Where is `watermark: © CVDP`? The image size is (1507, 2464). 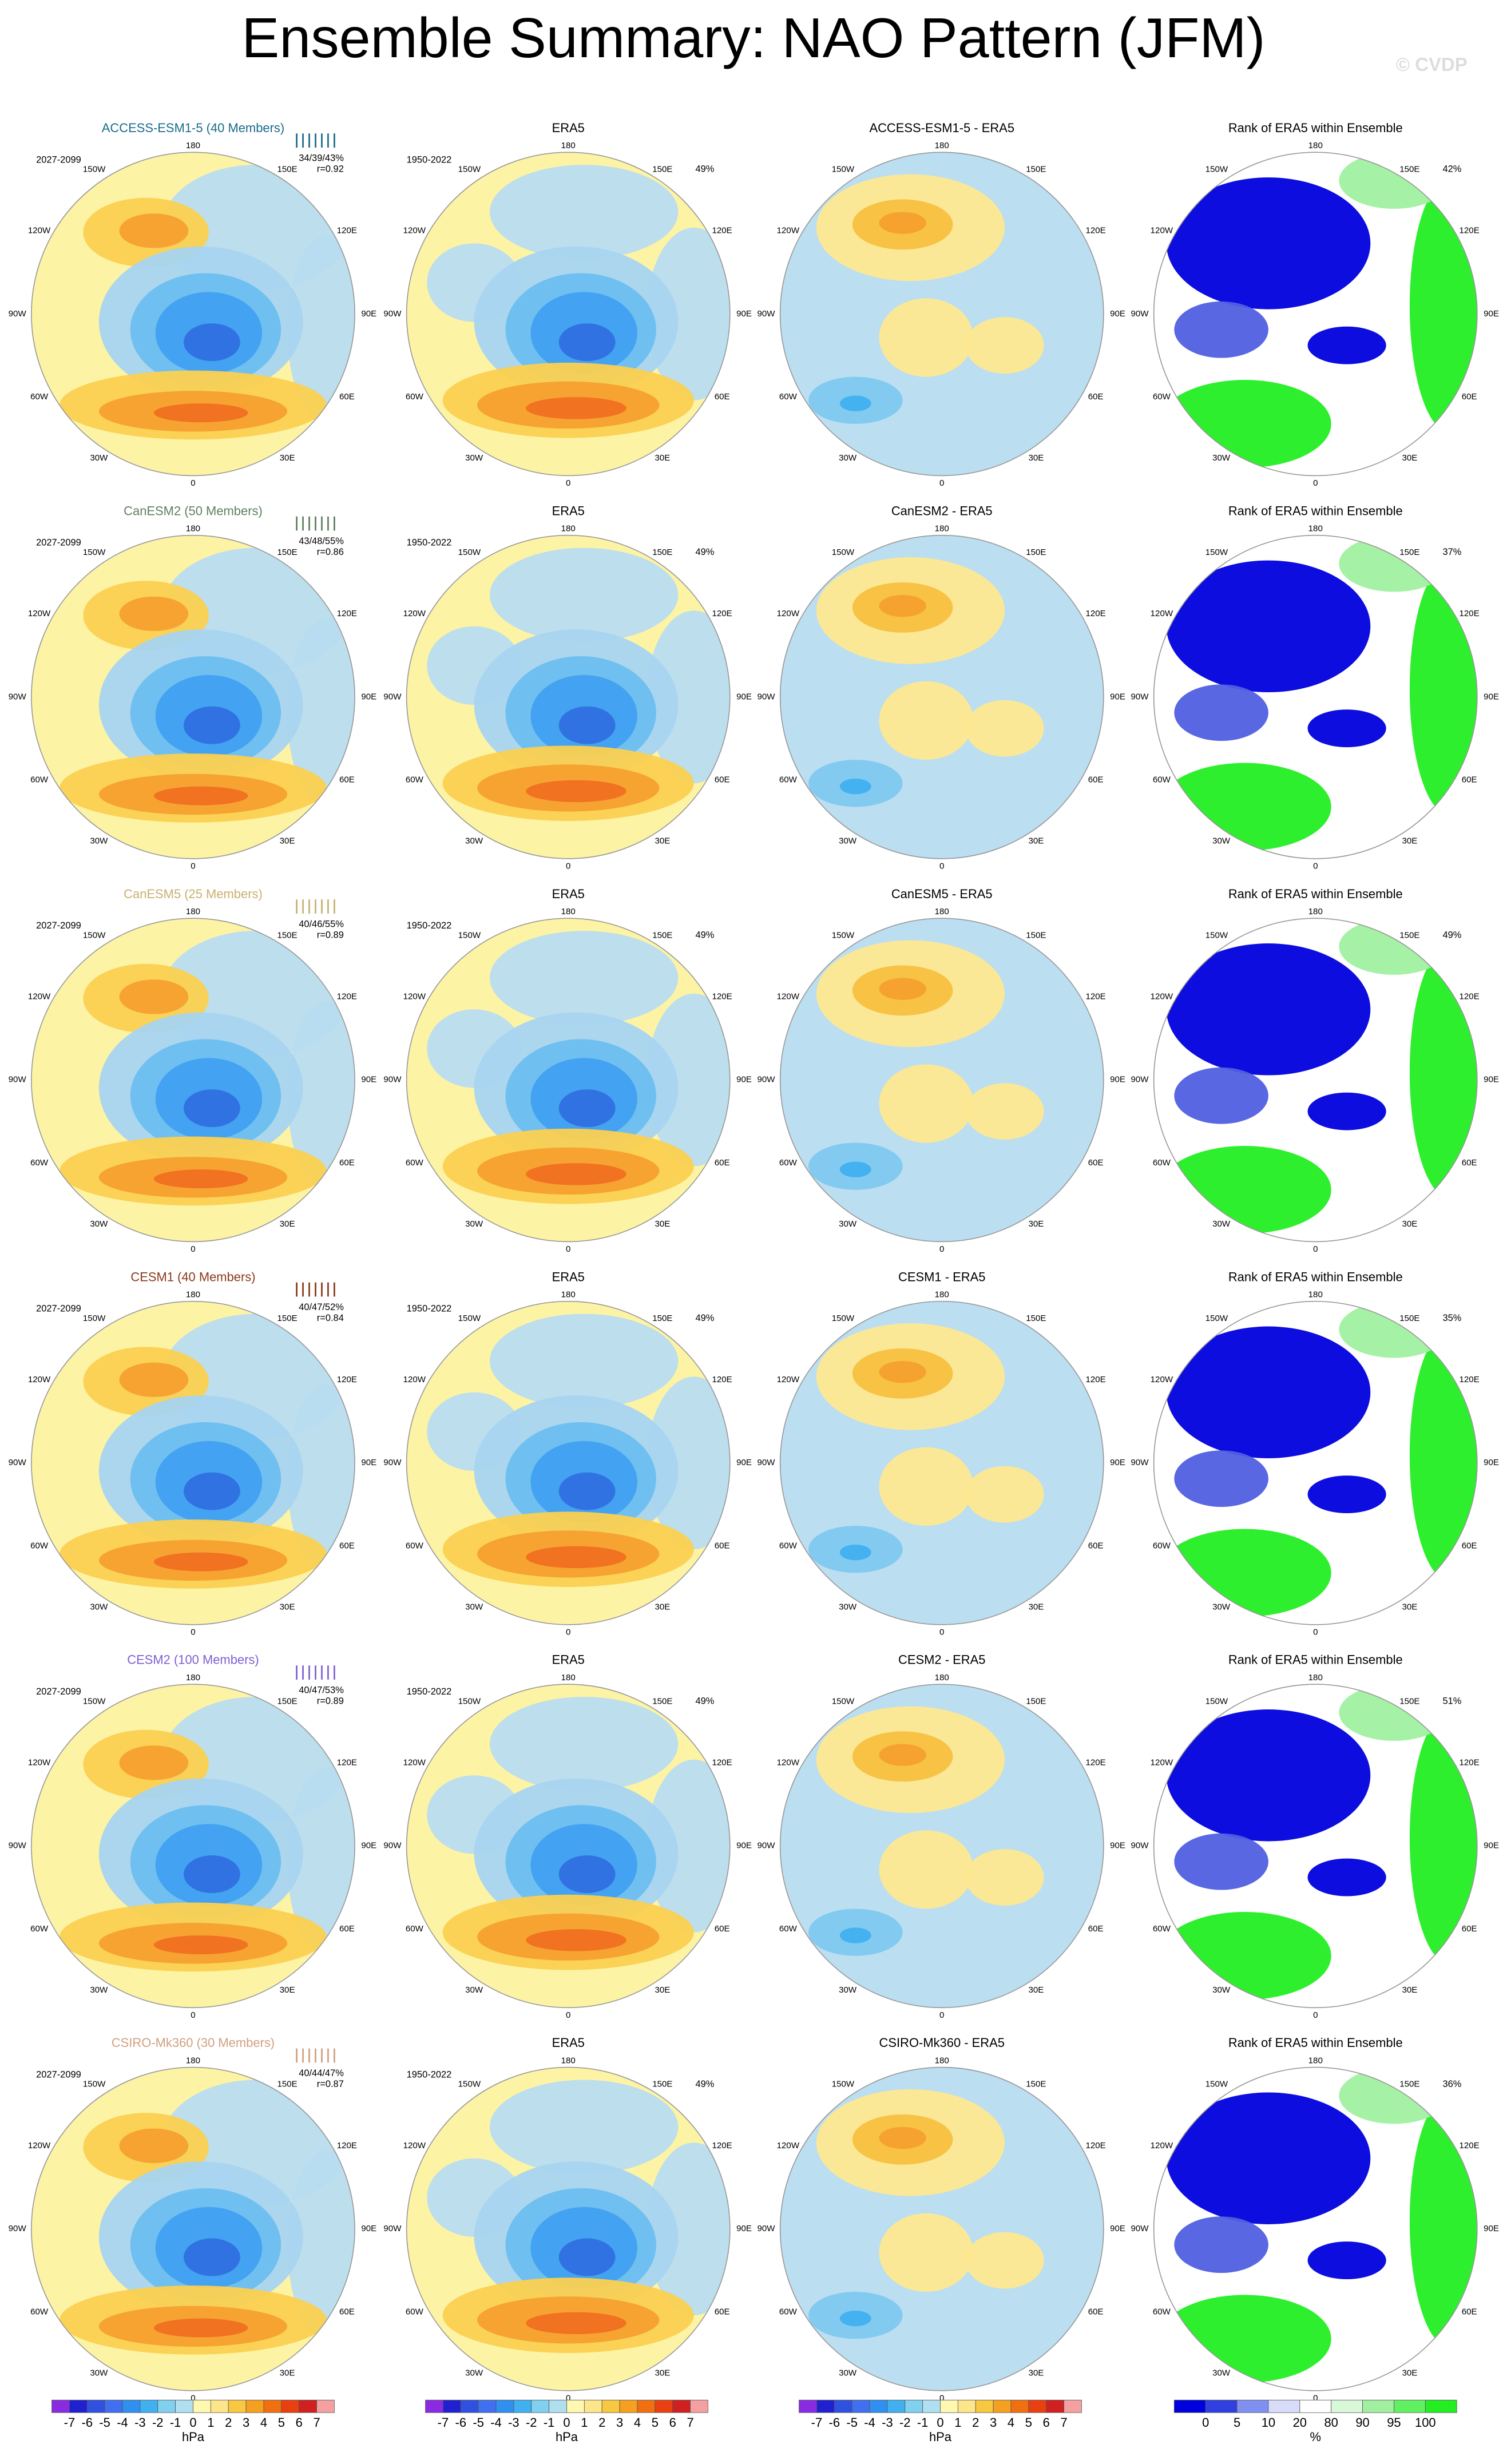 watermark: © CVDP is located at coordinates (1432, 64).